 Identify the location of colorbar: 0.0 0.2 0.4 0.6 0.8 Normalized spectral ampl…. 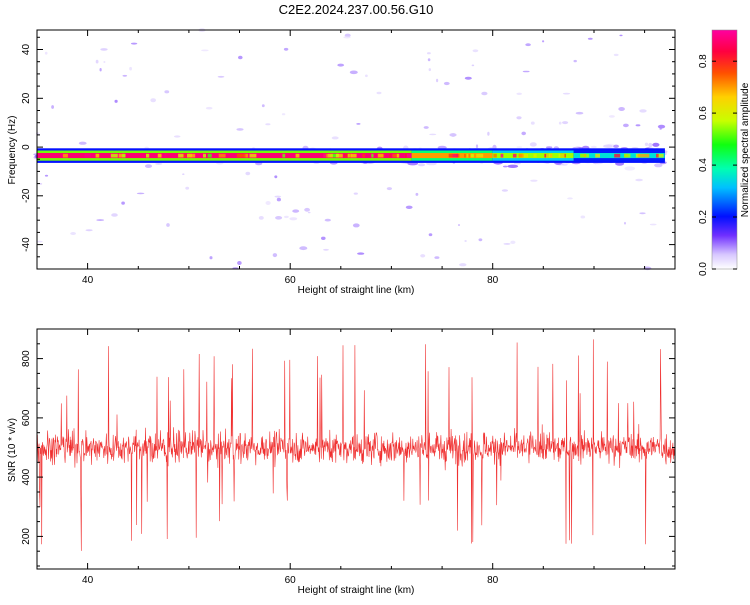
(724, 152).